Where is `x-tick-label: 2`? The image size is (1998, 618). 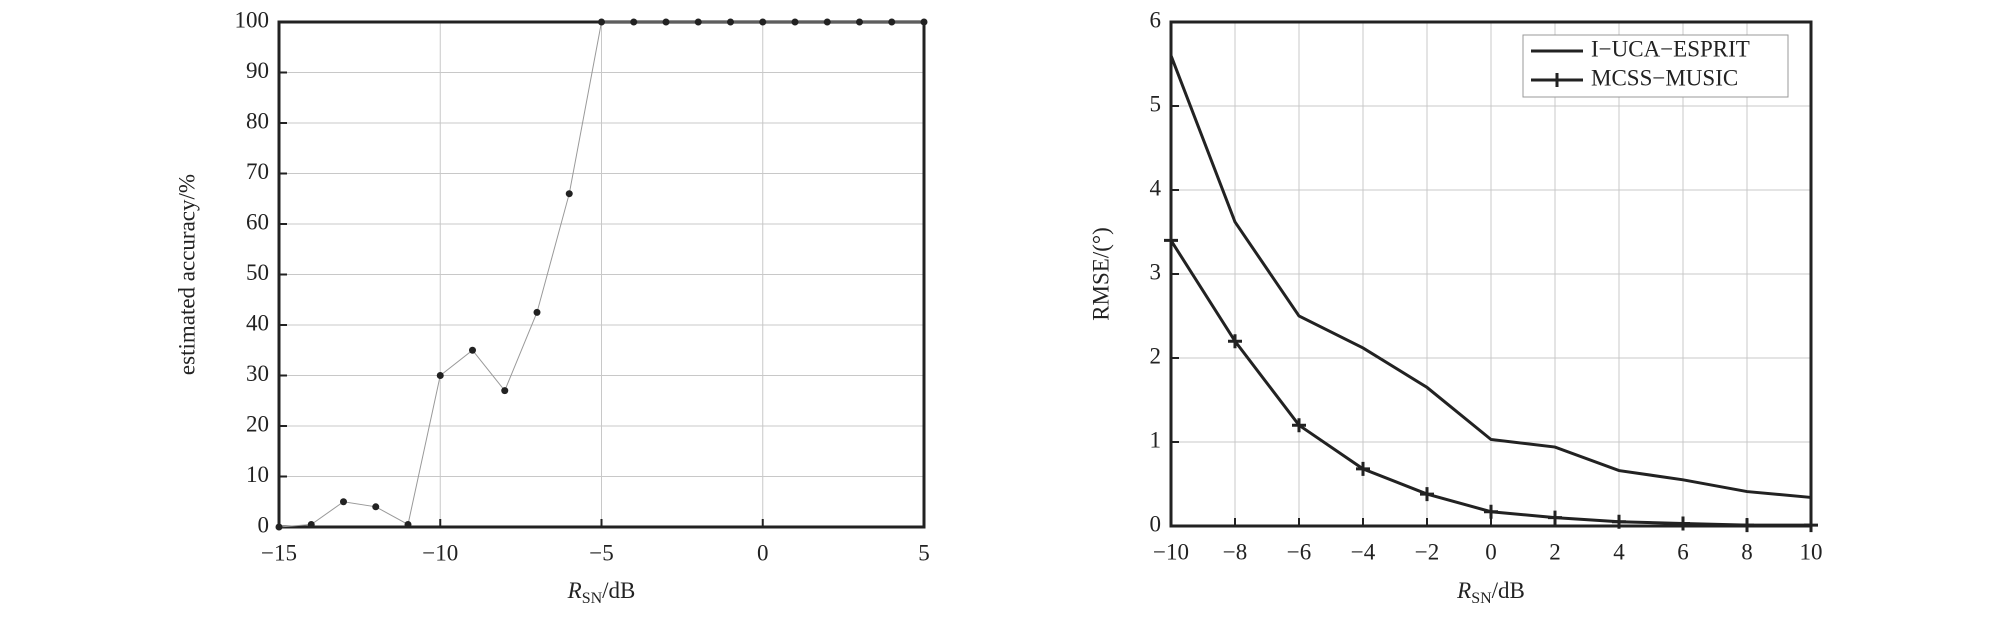 x-tick-label: 2 is located at coordinates (1555, 551).